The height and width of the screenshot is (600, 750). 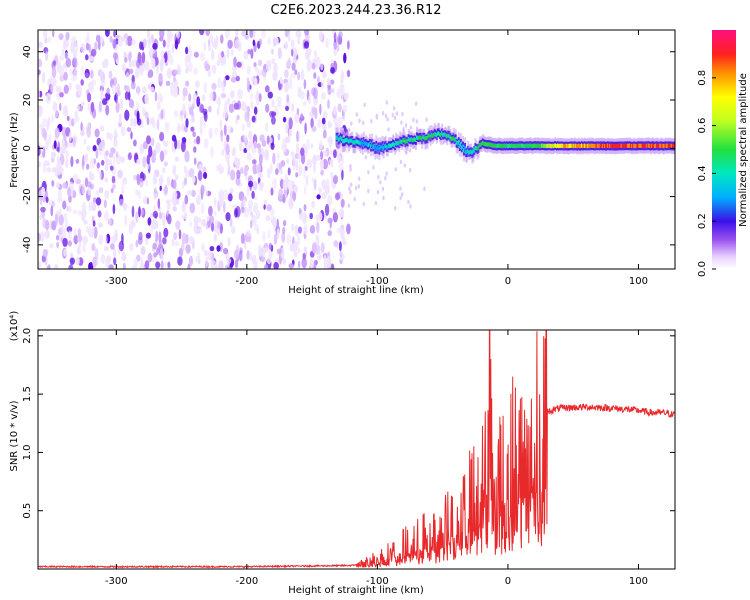 I want to click on y-tick-label: -40, so click(x=27, y=245).